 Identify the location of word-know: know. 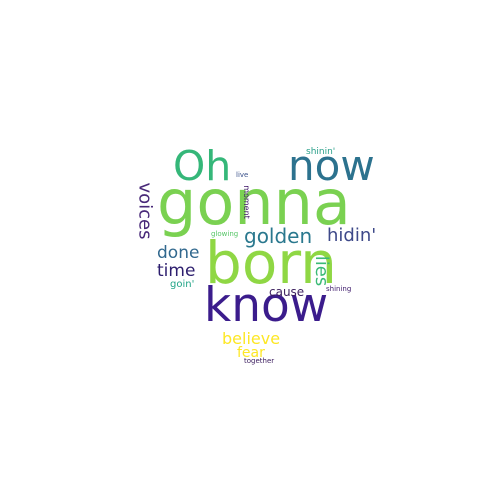
(266, 305).